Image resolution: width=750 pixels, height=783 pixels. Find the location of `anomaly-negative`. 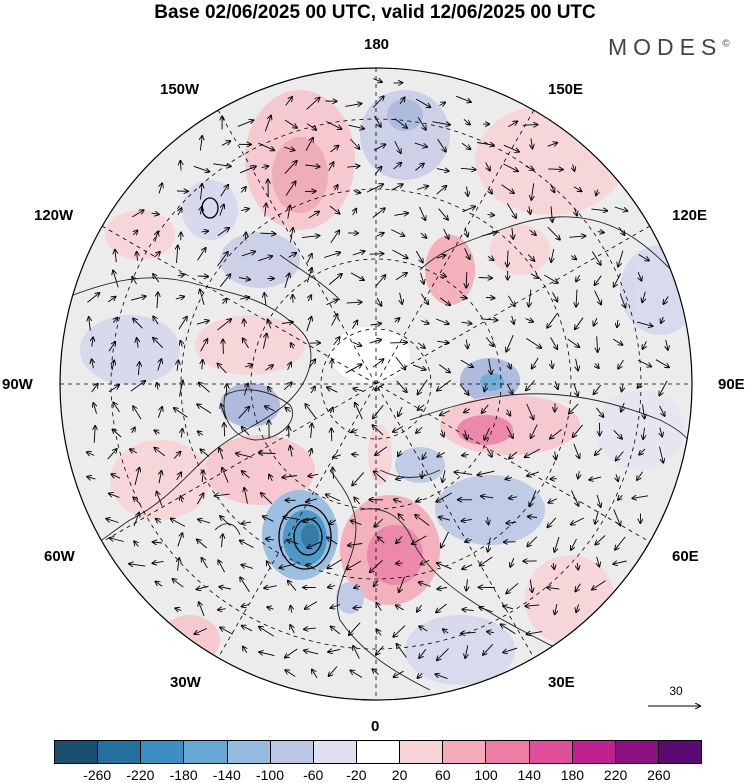

anomaly-negative is located at coordinates (490, 510).